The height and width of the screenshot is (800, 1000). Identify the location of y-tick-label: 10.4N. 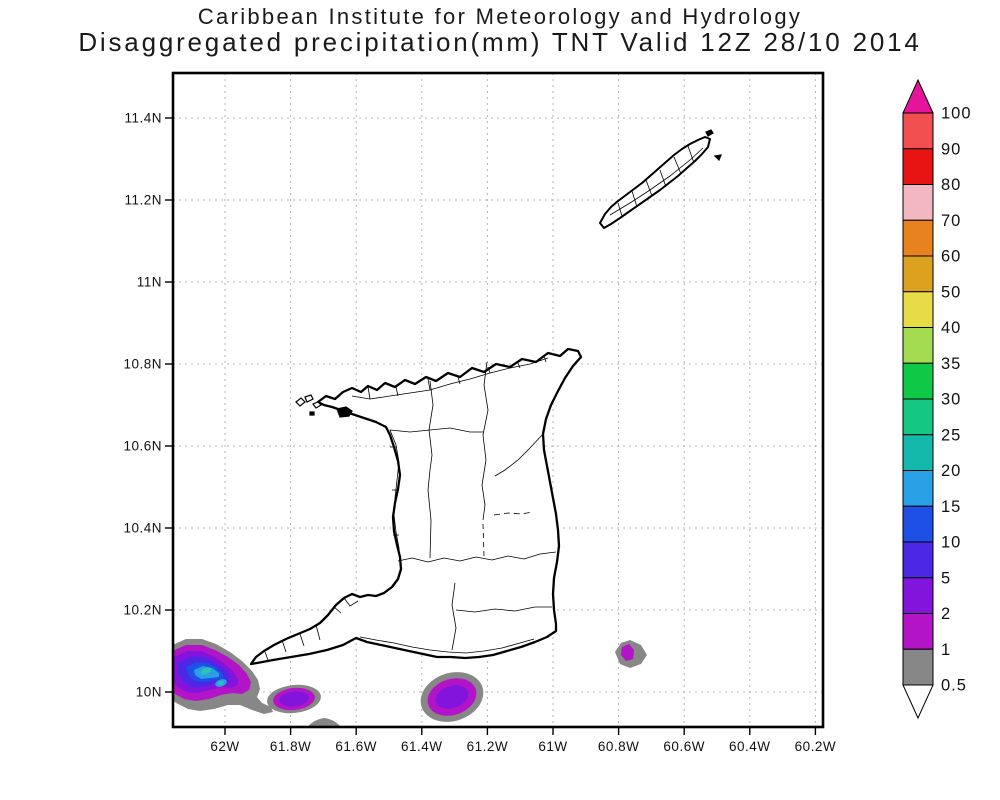
(142, 528).